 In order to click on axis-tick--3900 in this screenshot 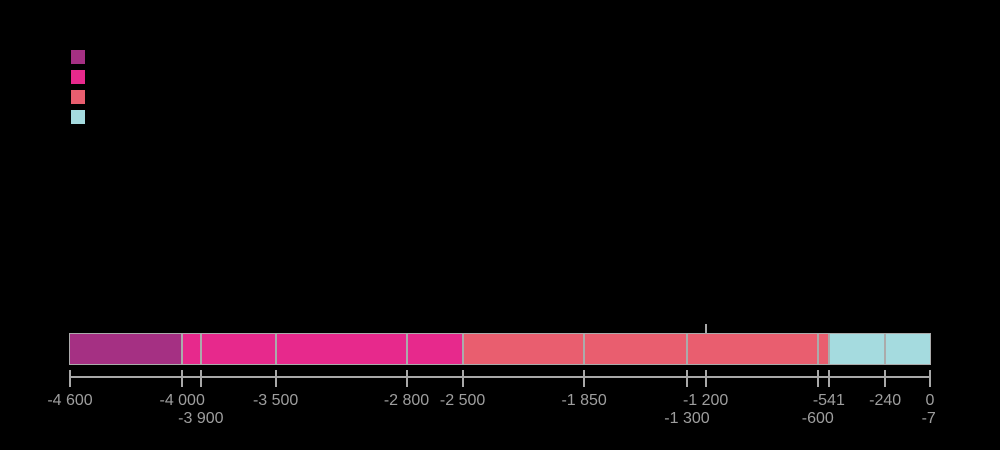, I will do `click(200, 378)`.